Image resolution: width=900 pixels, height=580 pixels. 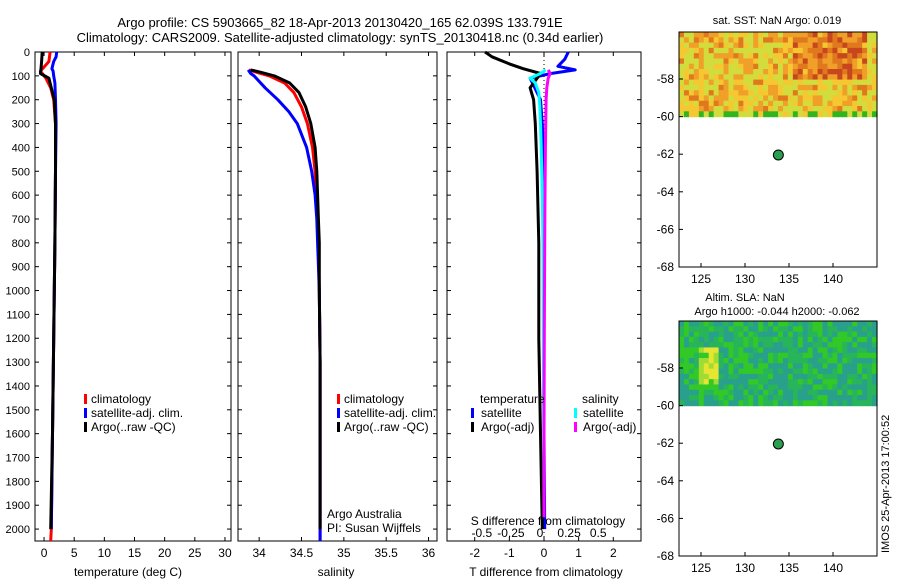 What do you see at coordinates (18, 506) in the screenshot?
I see `y-tick-label: 1900` at bounding box center [18, 506].